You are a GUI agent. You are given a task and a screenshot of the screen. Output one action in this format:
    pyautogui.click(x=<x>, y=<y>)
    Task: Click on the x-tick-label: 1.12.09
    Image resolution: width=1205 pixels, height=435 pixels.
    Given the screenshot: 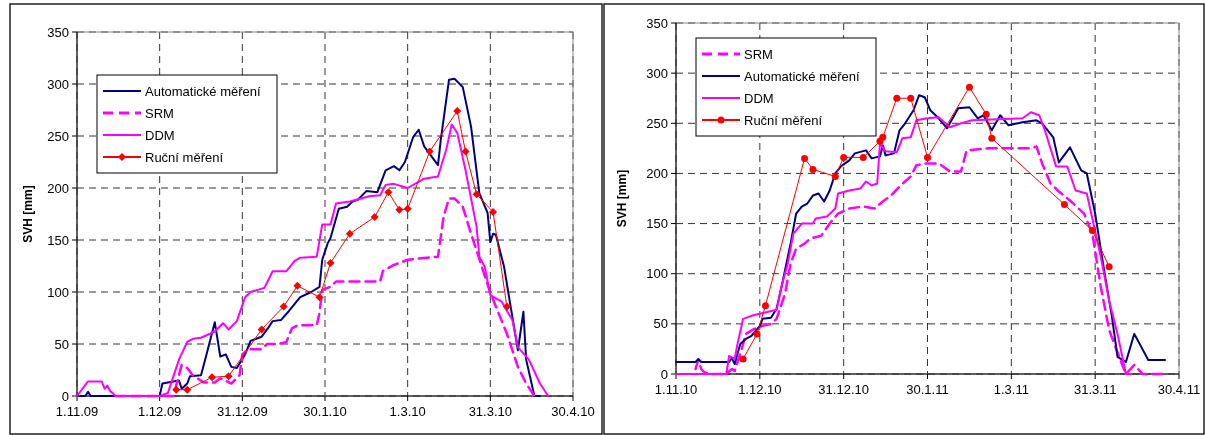 What is the action you would take?
    pyautogui.click(x=159, y=411)
    